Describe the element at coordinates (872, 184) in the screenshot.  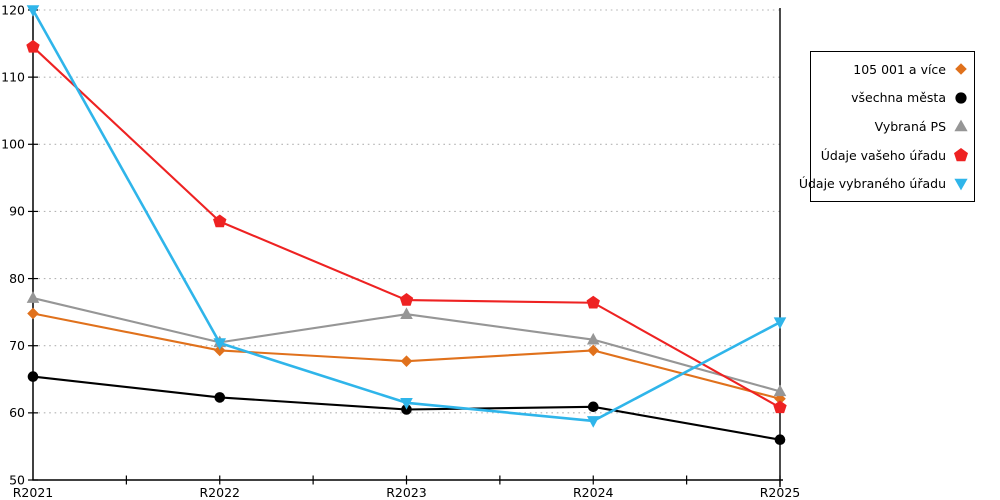
I see `legend-label: Údaje vybraného úřadu` at that location.